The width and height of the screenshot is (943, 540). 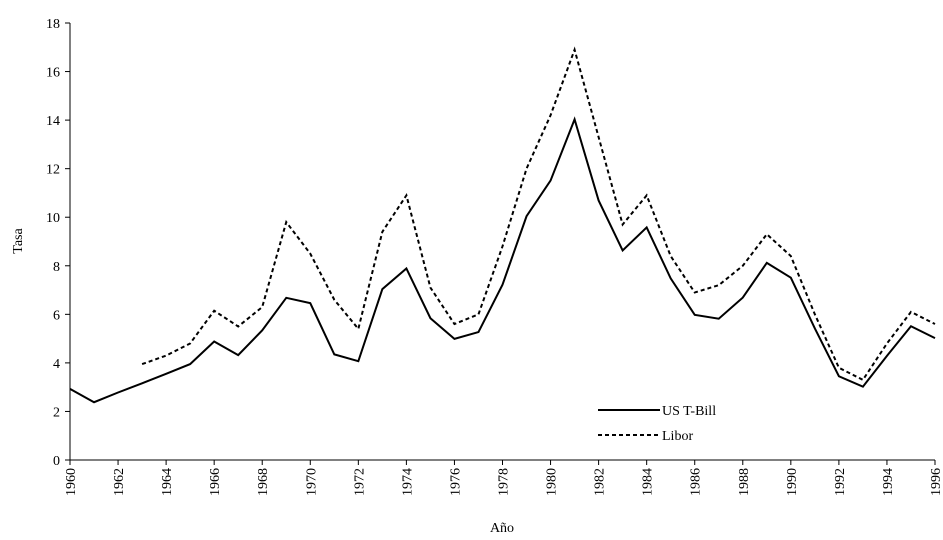 I want to click on x-tick-label: 1968, so click(x=263, y=482).